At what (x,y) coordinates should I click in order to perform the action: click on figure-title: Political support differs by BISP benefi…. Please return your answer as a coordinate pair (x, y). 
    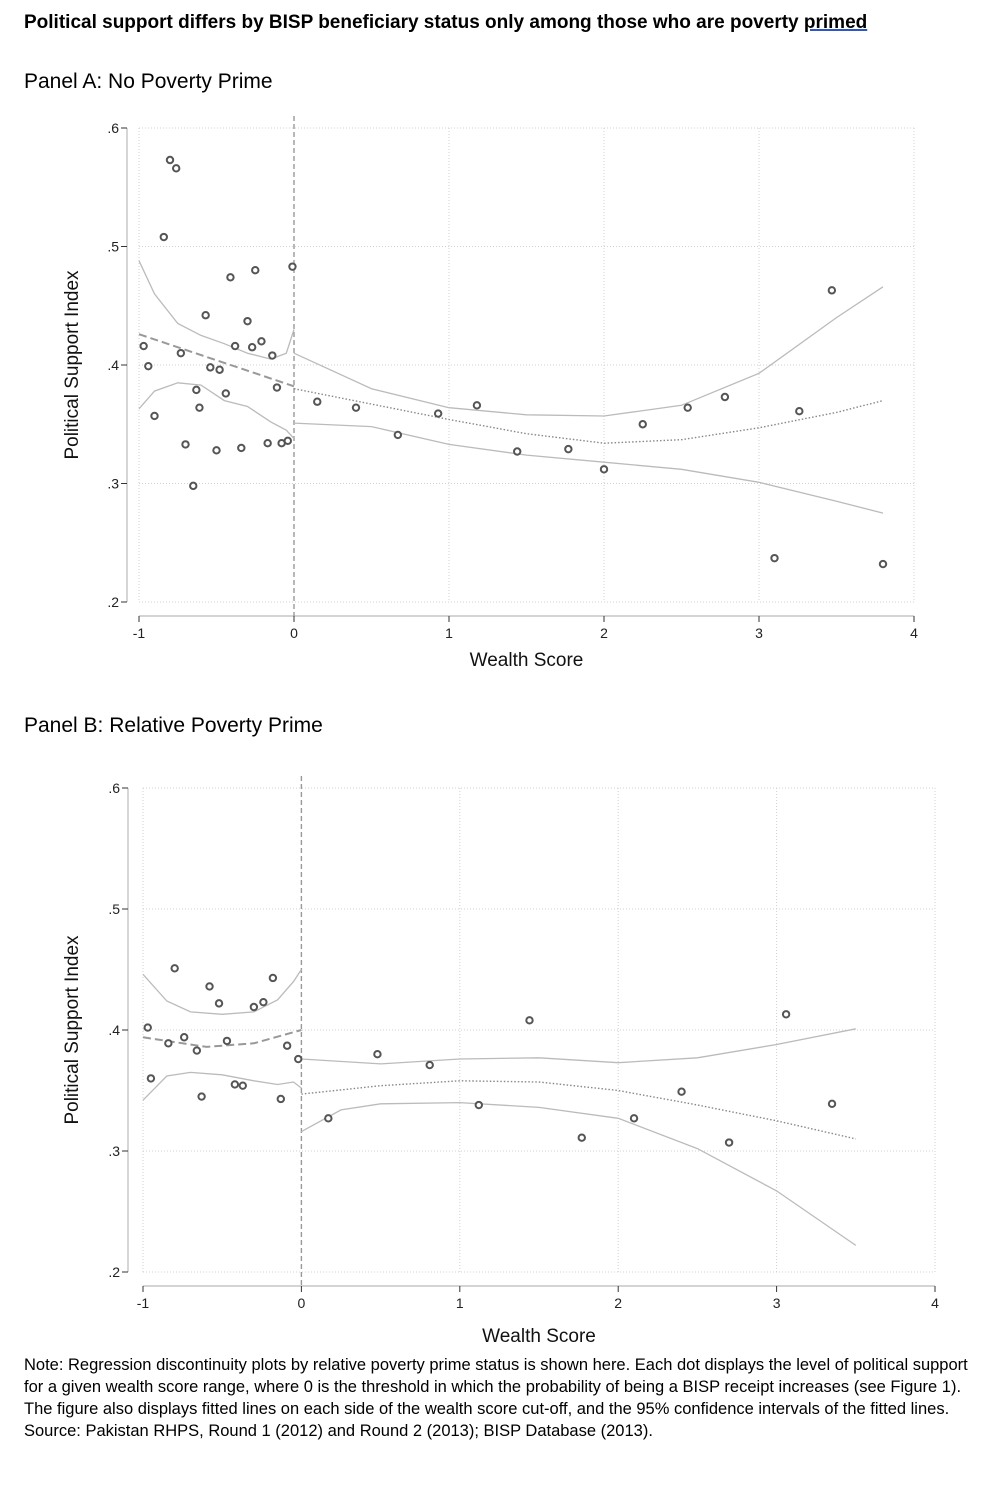
    Looking at the image, I should click on (445, 23).